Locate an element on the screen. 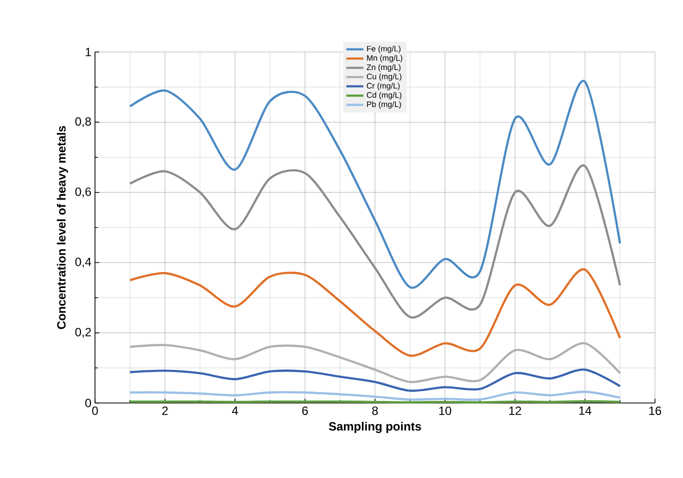 The height and width of the screenshot is (478, 683). x-tick-label: 2 is located at coordinates (165, 410).